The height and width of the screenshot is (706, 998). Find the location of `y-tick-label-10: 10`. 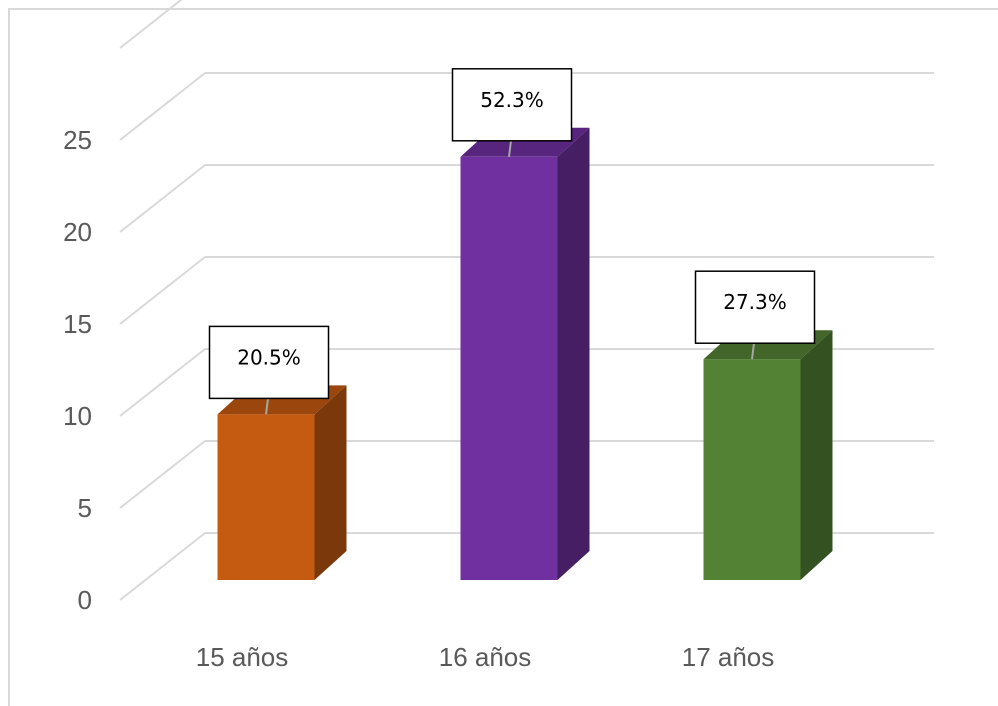

y-tick-label-10: 10 is located at coordinates (77, 416).